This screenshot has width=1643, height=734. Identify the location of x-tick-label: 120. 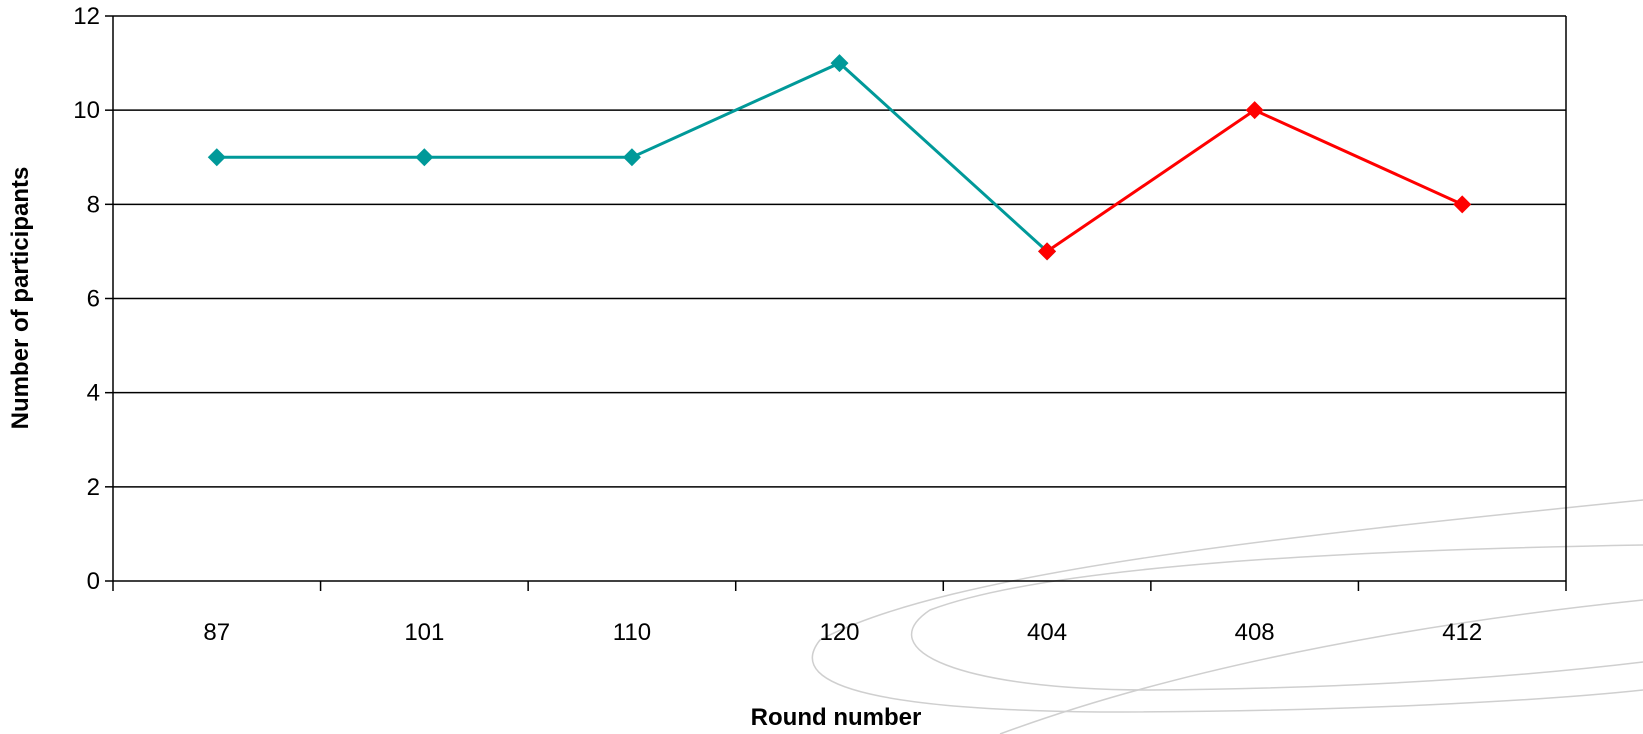
(839, 632).